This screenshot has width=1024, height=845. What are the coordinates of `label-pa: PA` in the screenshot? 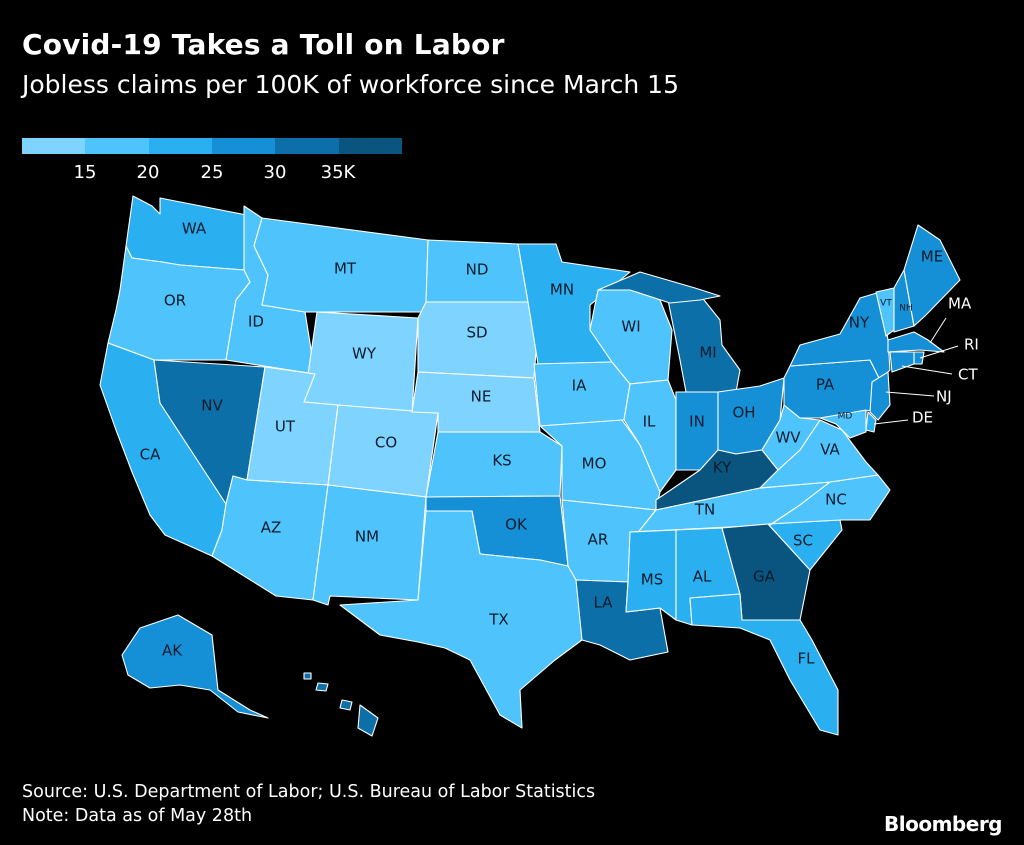 It's located at (825, 385).